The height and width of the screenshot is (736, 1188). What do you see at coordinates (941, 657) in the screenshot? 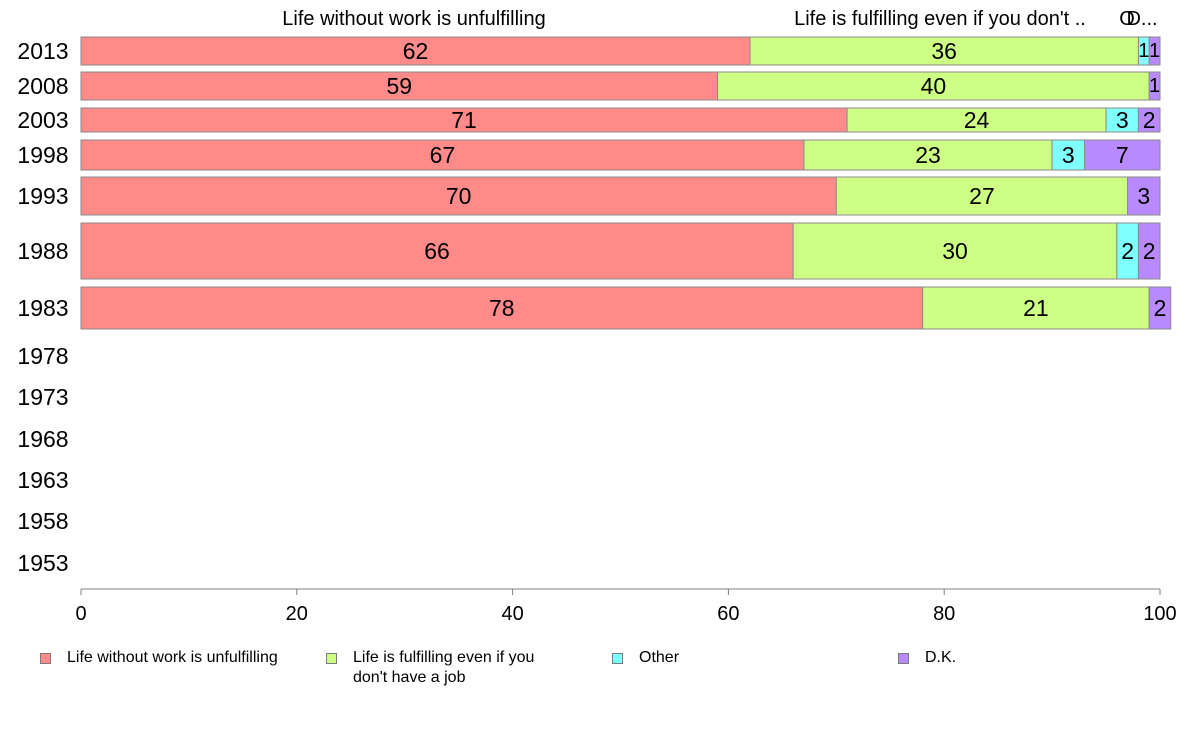
I see `legend-label: D.K.` at bounding box center [941, 657].